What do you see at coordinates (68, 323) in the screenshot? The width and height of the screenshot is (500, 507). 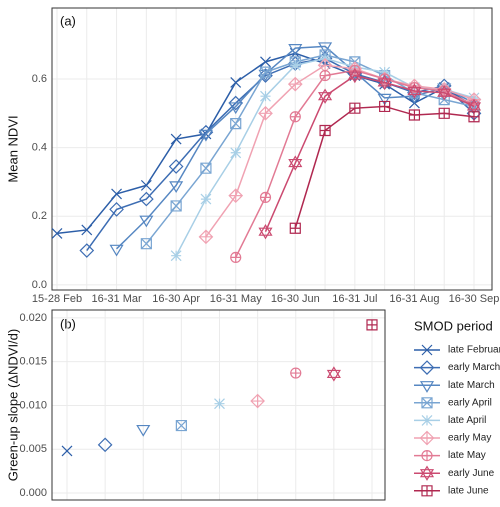 I see `panel-label: (b)` at bounding box center [68, 323].